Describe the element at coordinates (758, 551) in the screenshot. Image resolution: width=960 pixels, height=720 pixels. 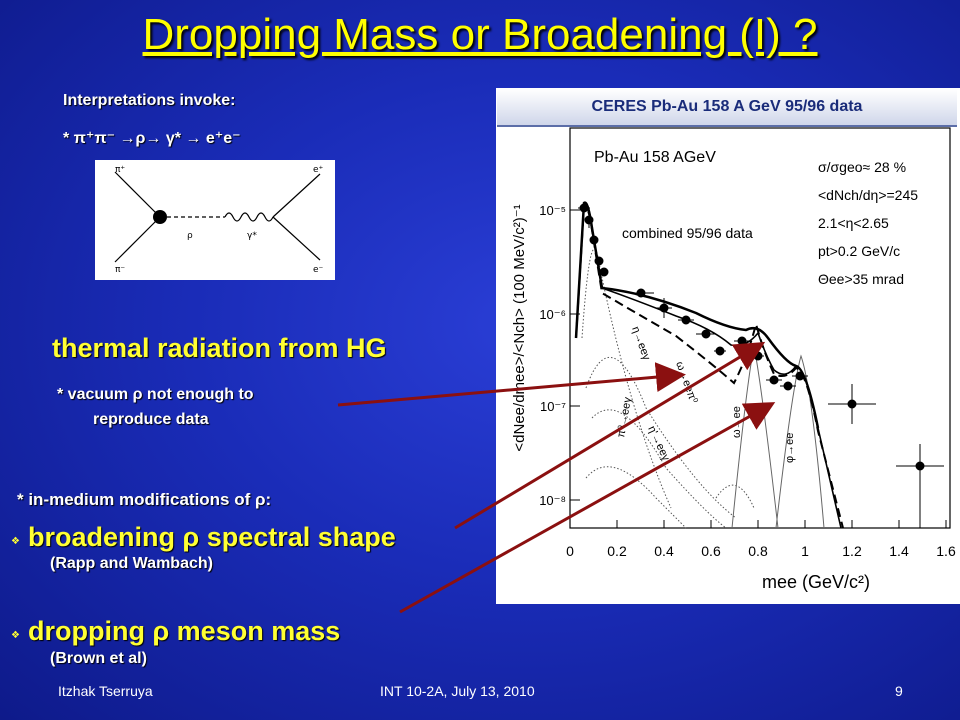
I see `x-tick: 0.8` at that location.